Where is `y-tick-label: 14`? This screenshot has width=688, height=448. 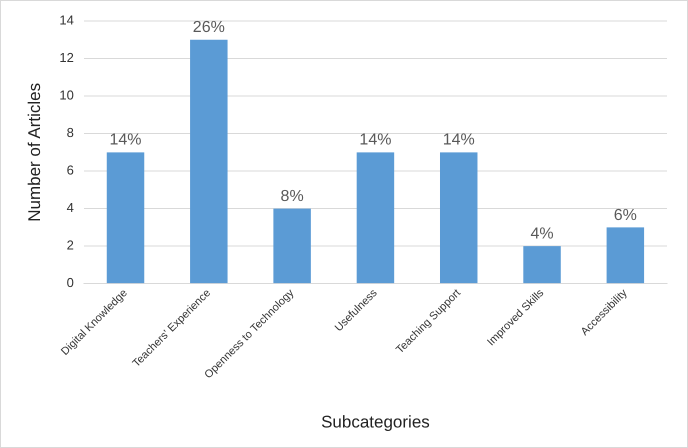 y-tick-label: 14 is located at coordinates (66, 20).